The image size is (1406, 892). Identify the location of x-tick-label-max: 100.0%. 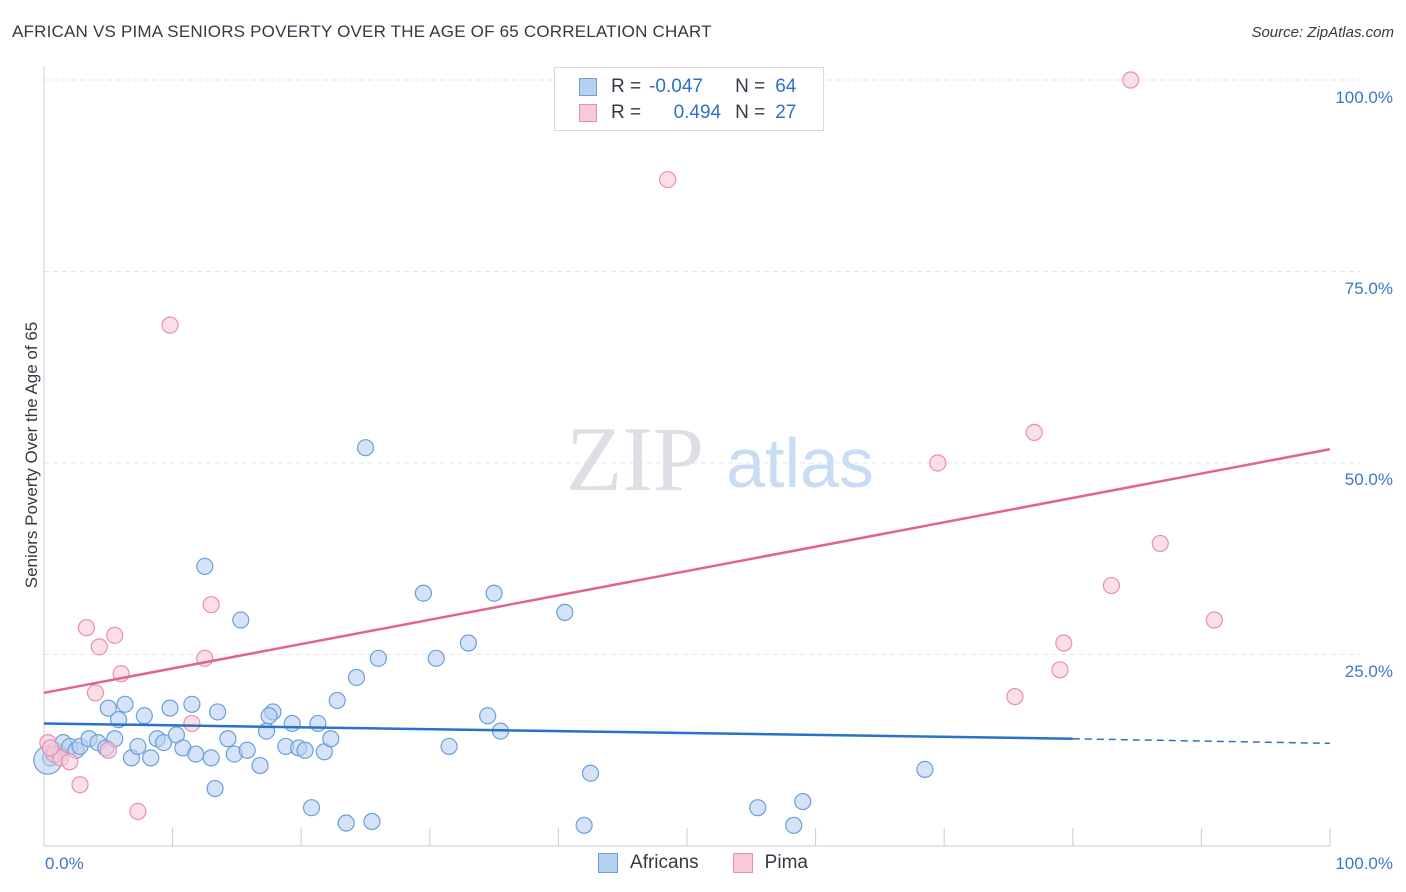
(1364, 863).